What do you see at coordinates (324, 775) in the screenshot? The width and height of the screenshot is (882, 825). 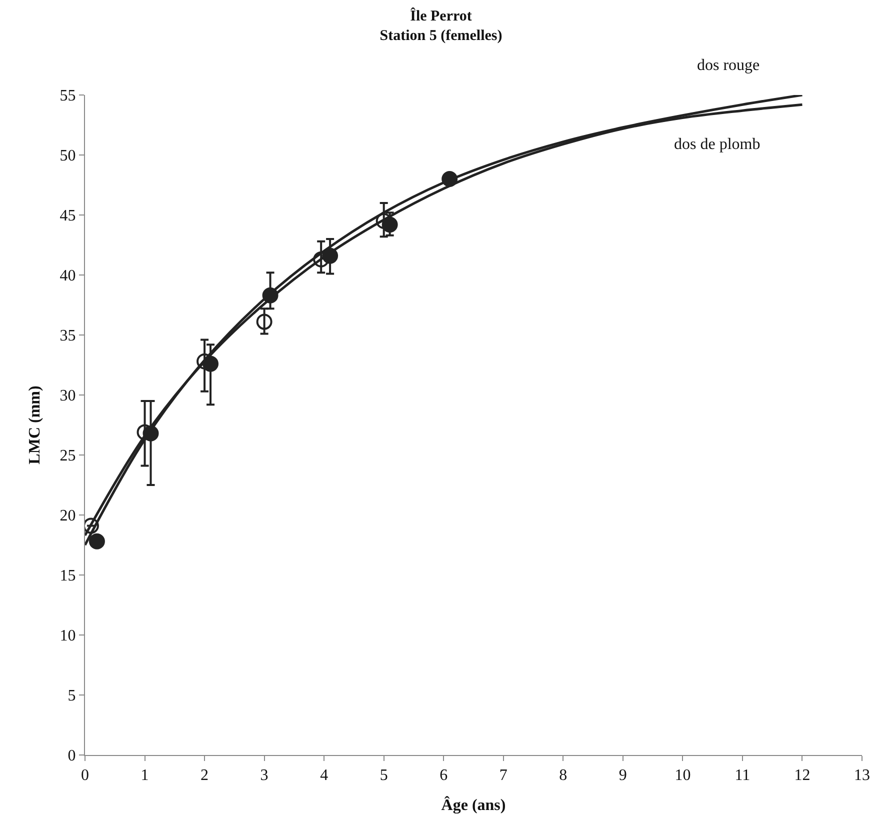 I see `x-tick-label: 4` at bounding box center [324, 775].